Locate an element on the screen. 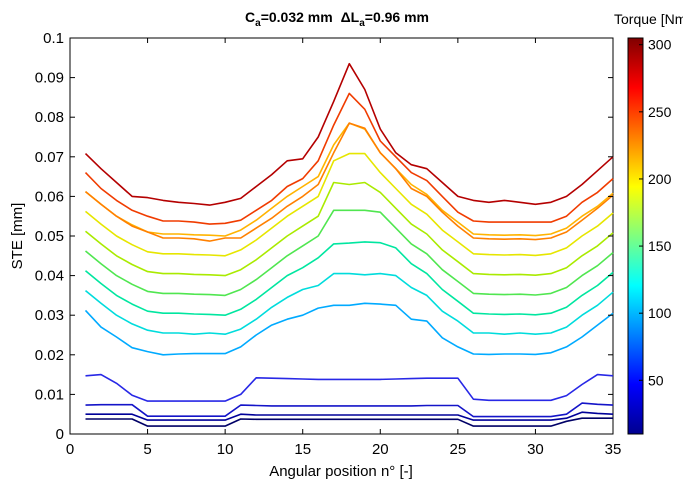 The image size is (683, 483). colorbar-tick-label: 100 is located at coordinates (660, 313).